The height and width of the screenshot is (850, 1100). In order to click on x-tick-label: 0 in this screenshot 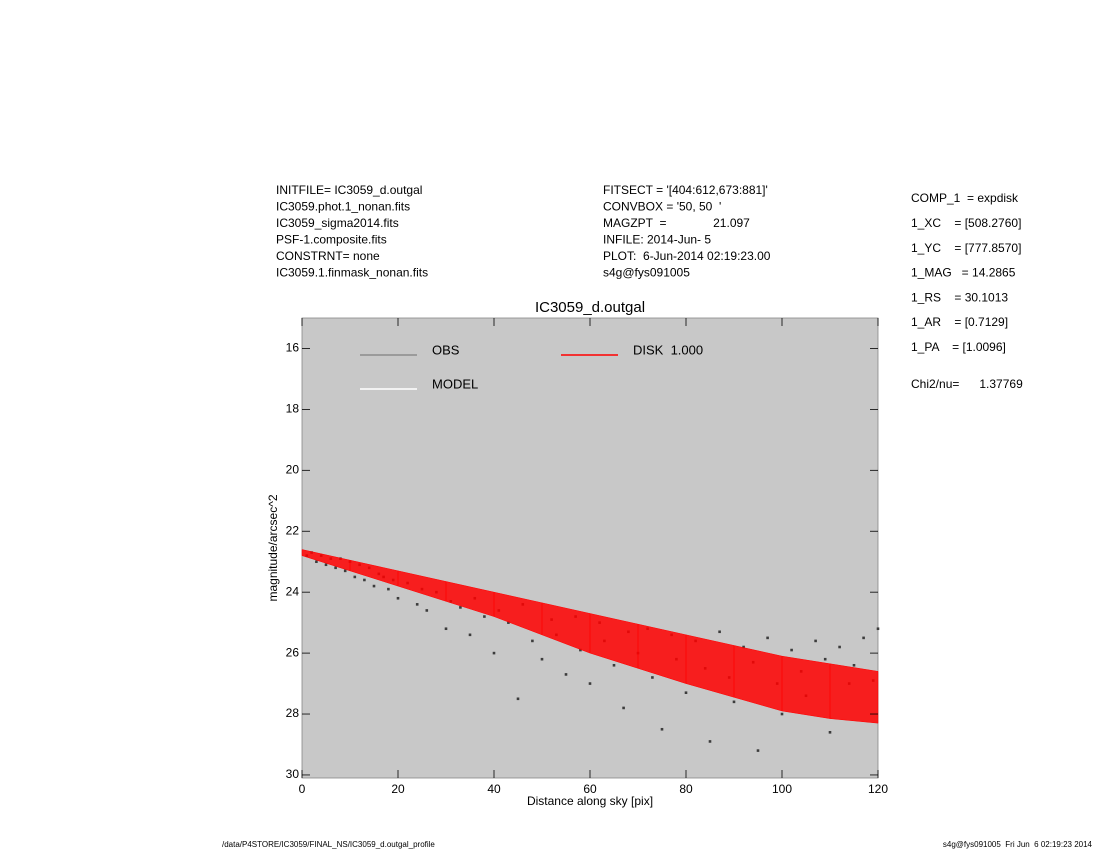, I will do `click(302, 789)`.